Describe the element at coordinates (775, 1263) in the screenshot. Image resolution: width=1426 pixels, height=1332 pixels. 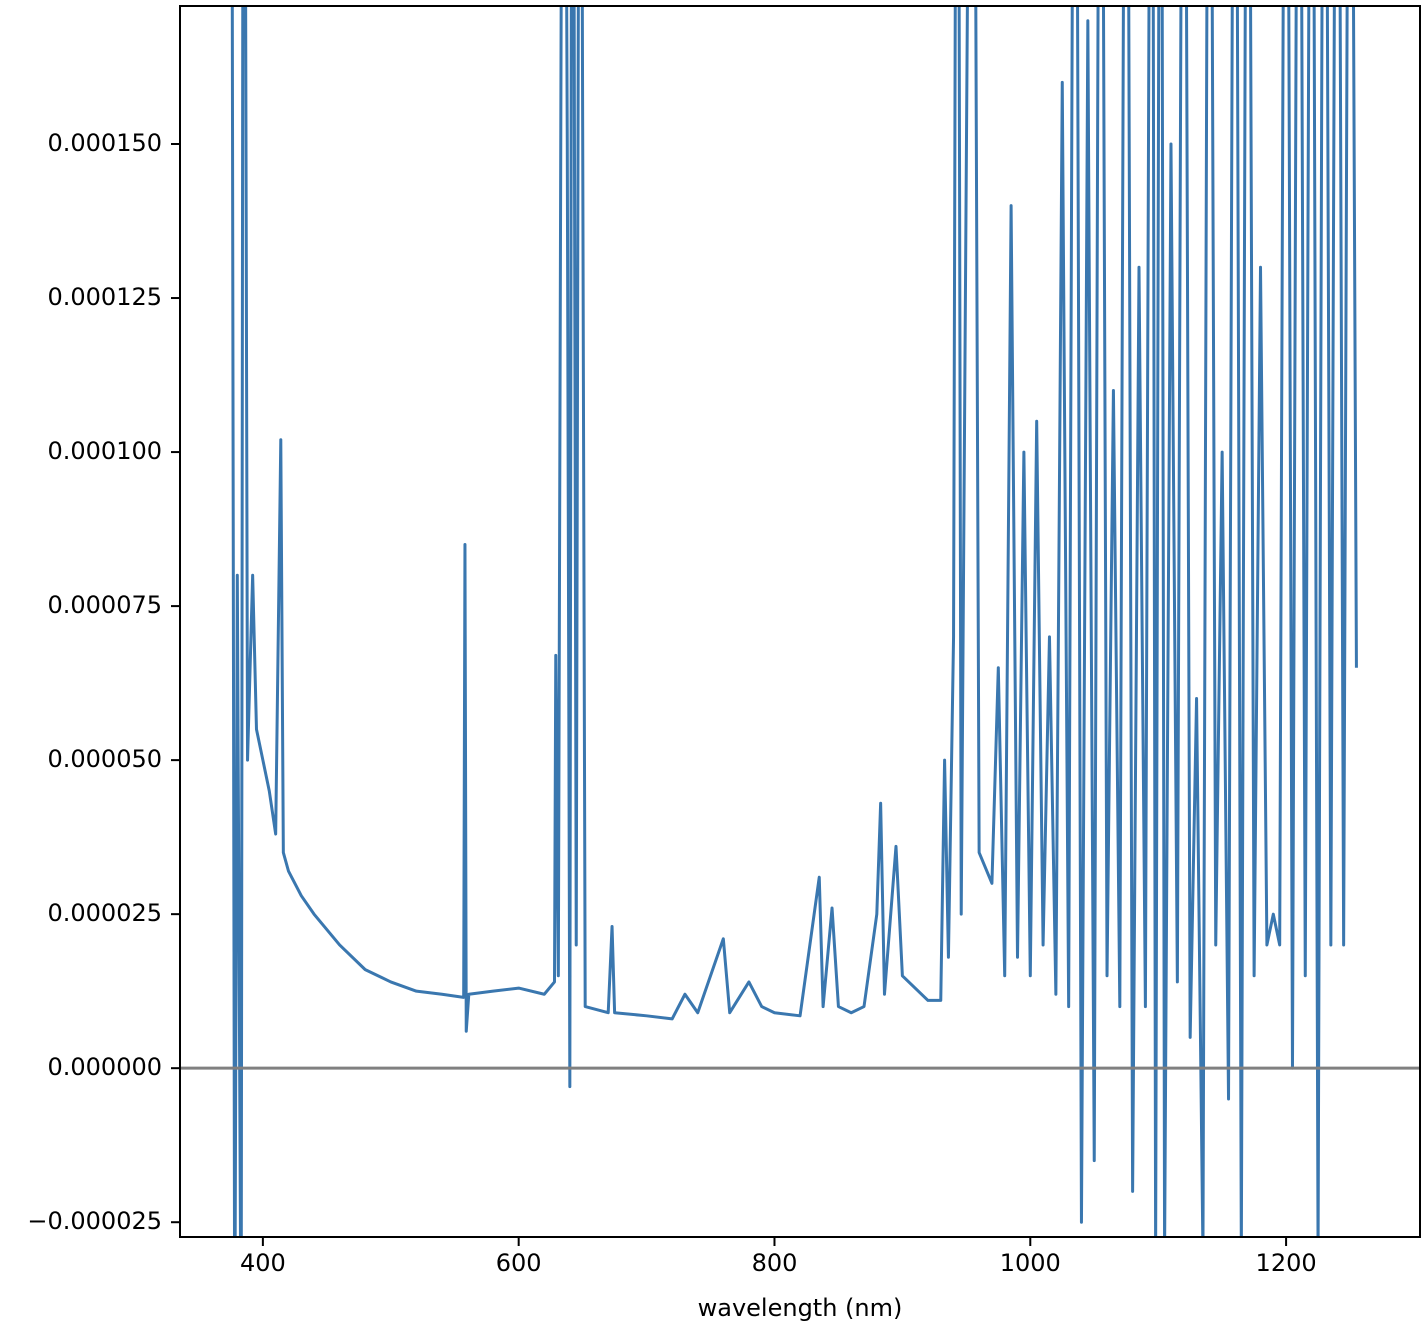
I see `x-tick-label: 800` at that location.